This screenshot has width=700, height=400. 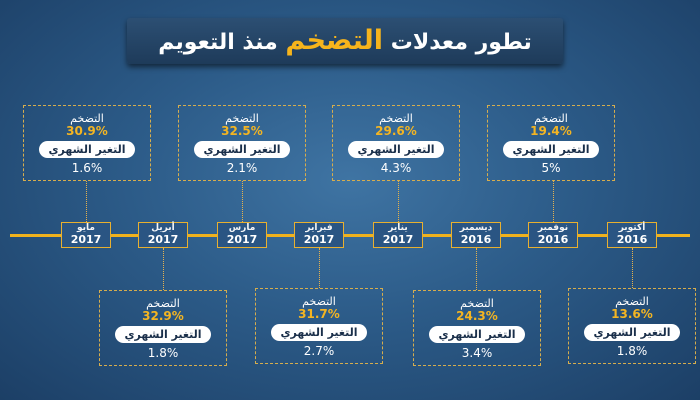 I want to click on month-card: التضخم 24.3% التغير الشهري 3.4%, so click(x=477, y=328).